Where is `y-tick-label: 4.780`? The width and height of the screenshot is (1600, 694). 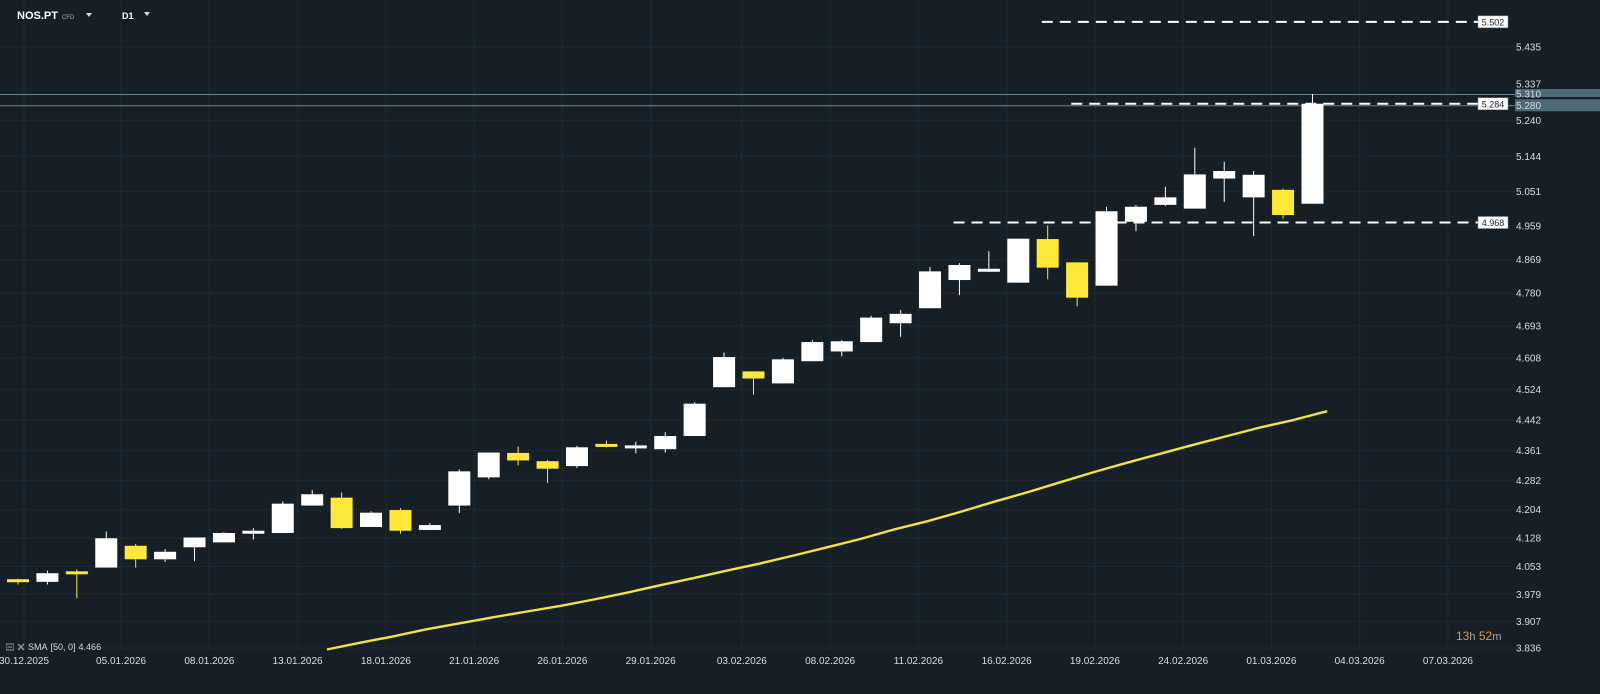
y-tick-label: 4.780 is located at coordinates (1528, 294).